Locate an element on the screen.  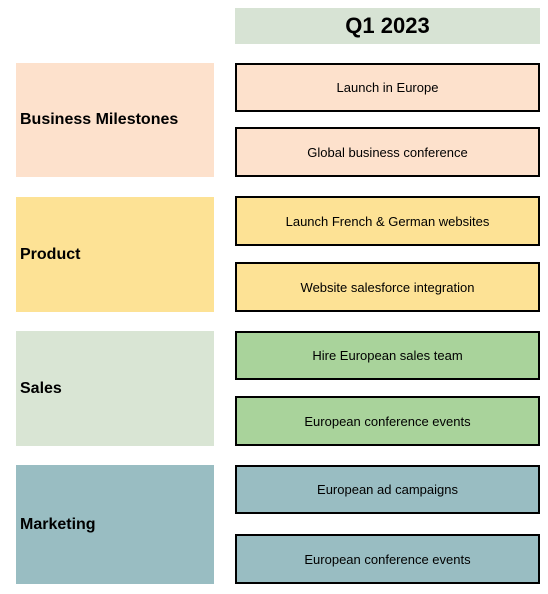
category-label: Sales is located at coordinates (41, 388).